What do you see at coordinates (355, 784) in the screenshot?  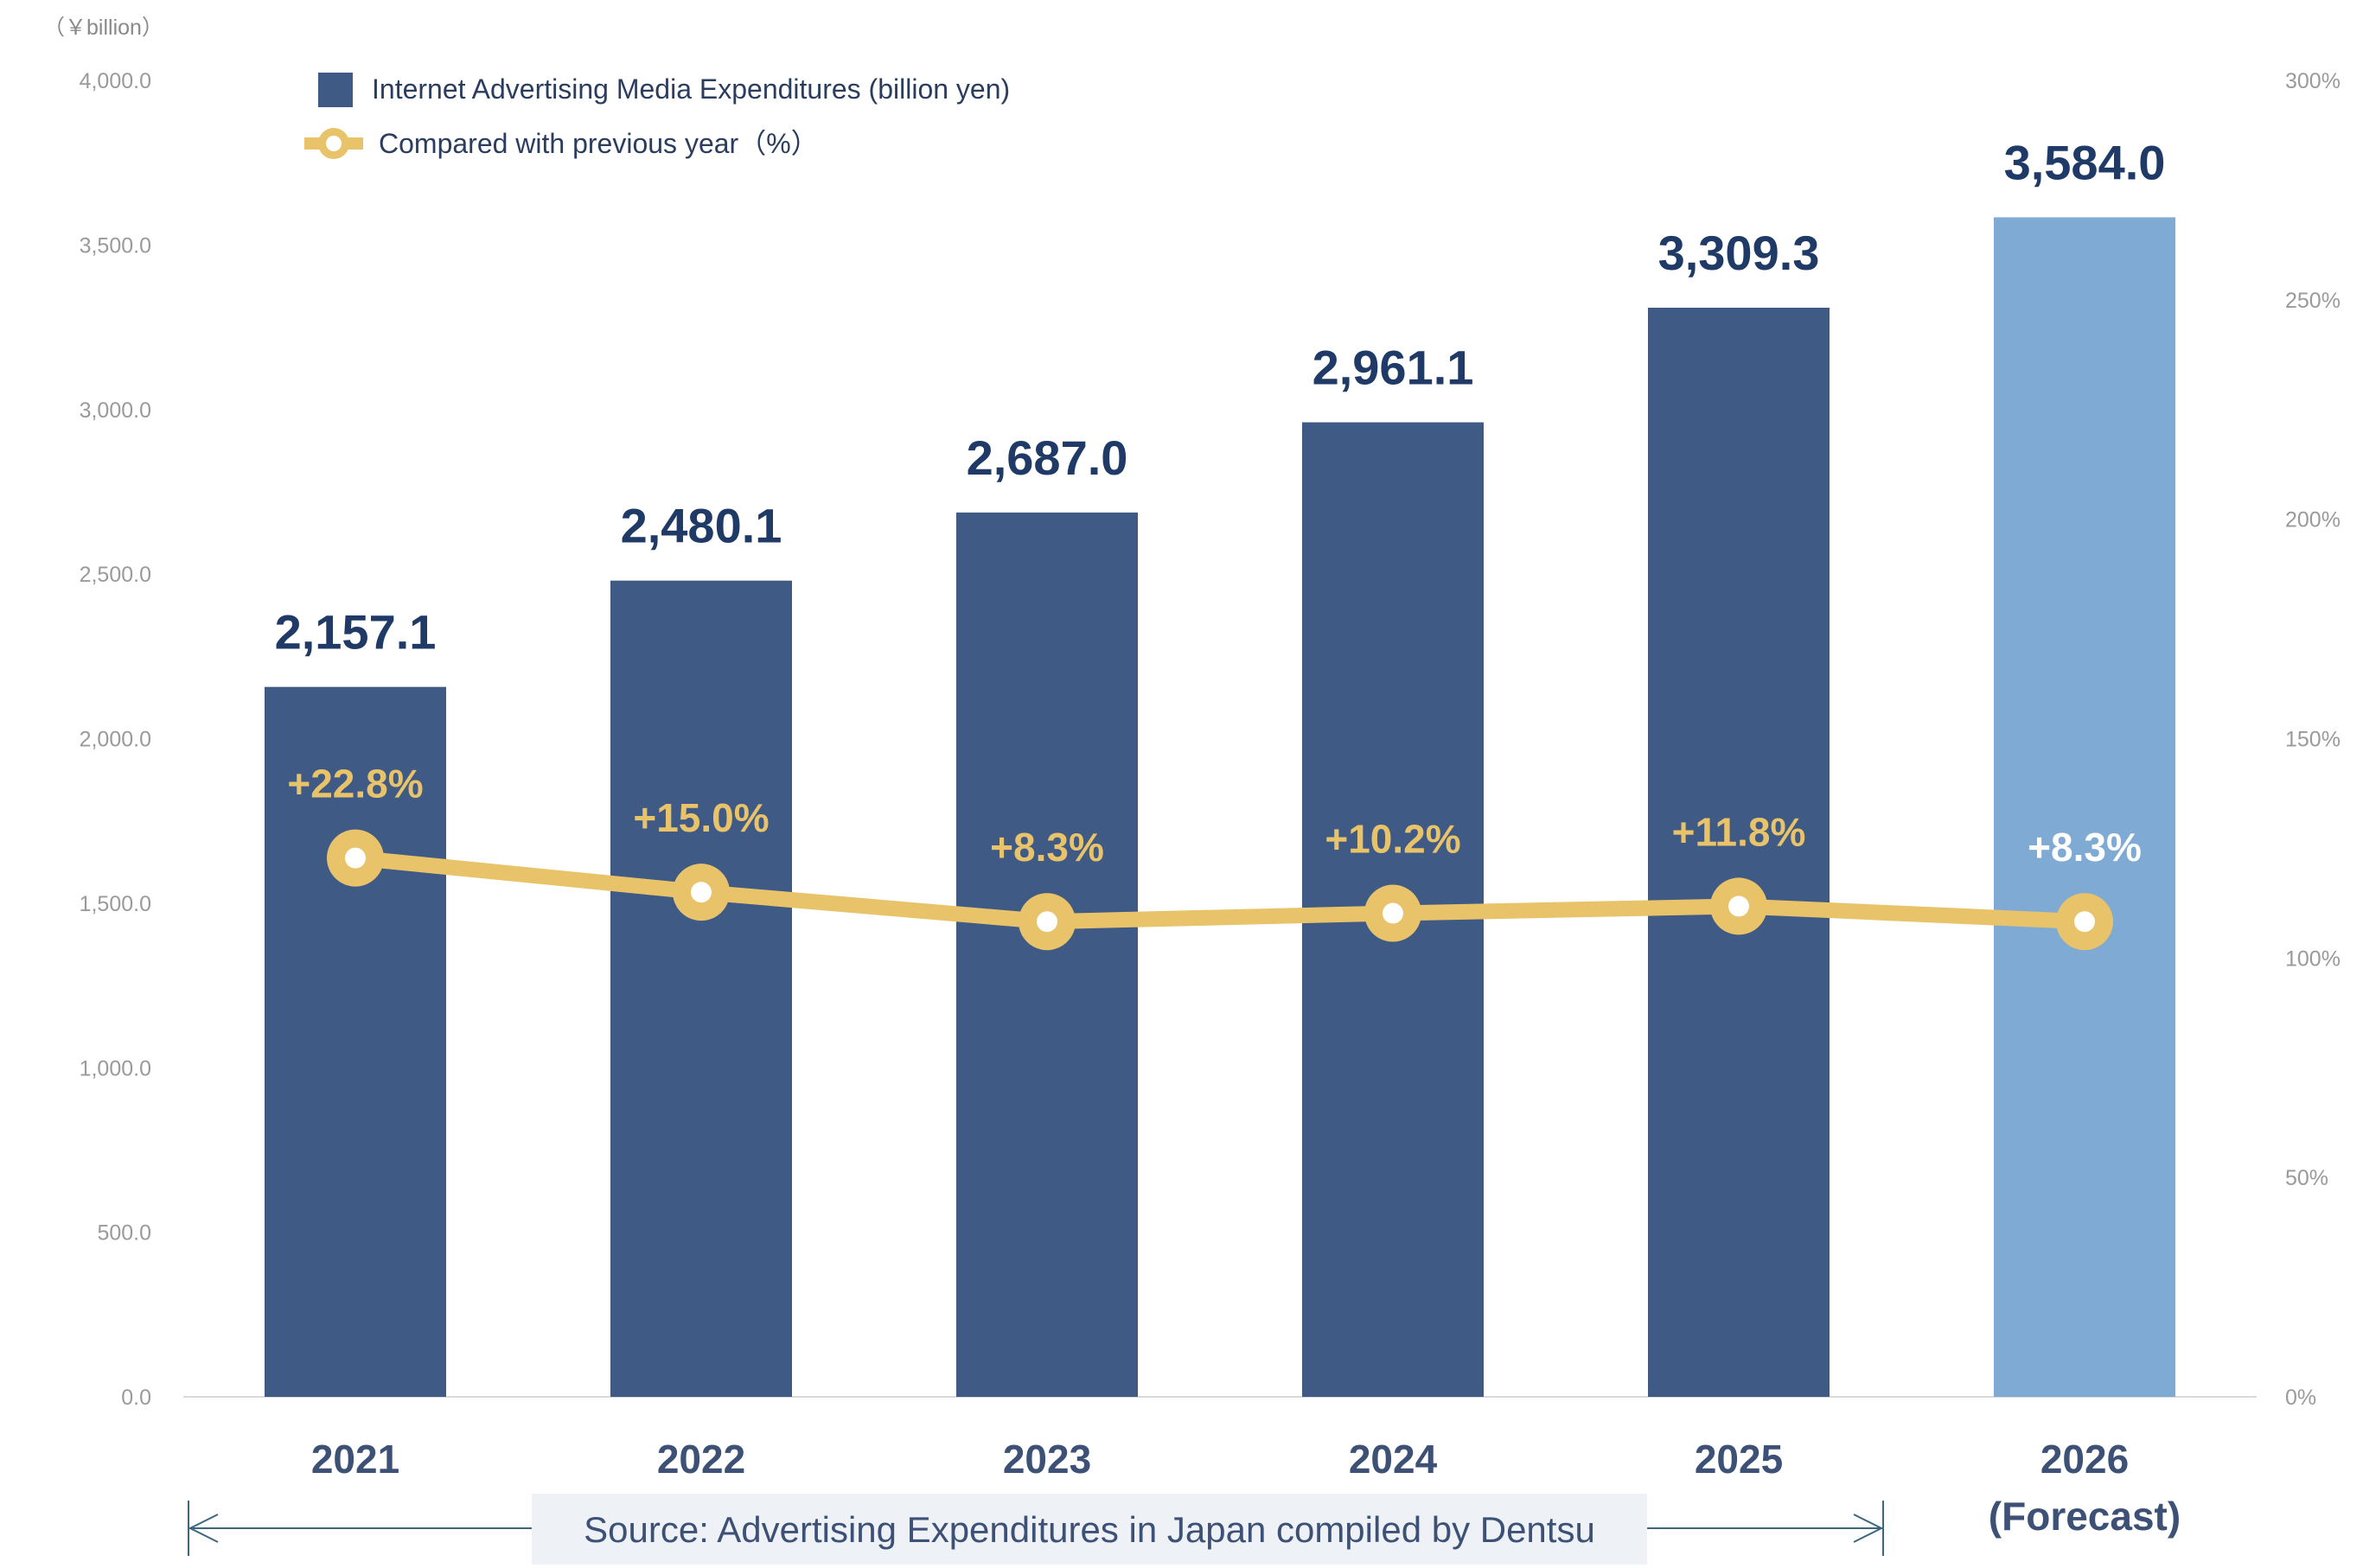 I see `yoy-value-label: +22.8%` at bounding box center [355, 784].